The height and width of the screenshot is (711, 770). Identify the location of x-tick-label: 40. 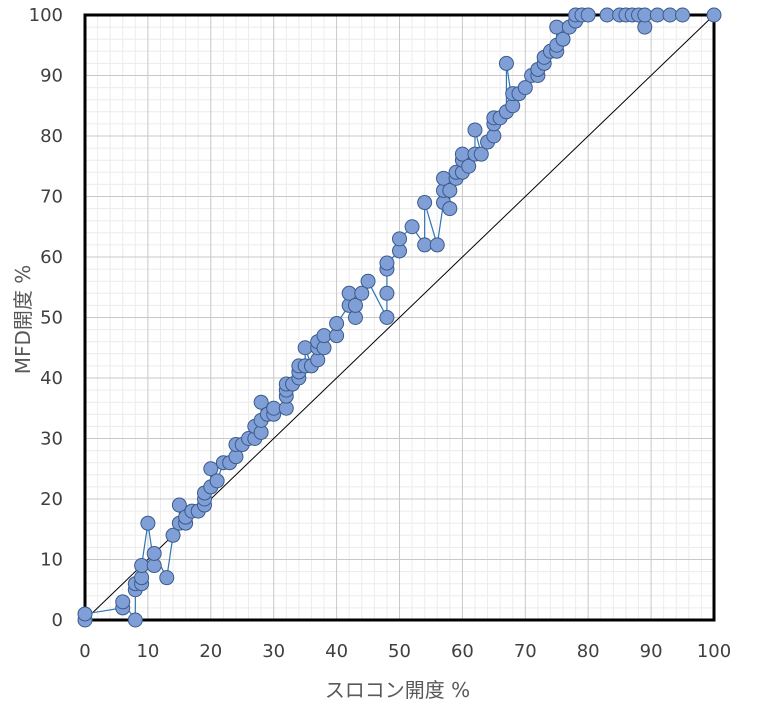
(336, 651).